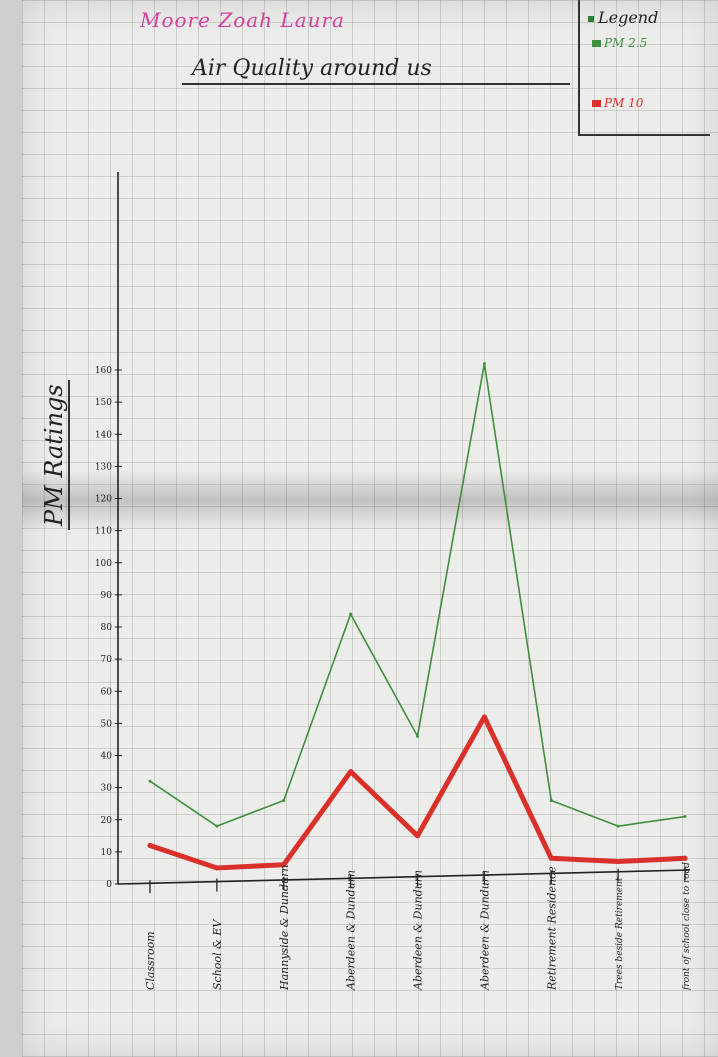 This screenshot has height=1057, width=718. What do you see at coordinates (284, 928) in the screenshot?
I see `x-tick-label: Hannyside & Dundurn` at bounding box center [284, 928].